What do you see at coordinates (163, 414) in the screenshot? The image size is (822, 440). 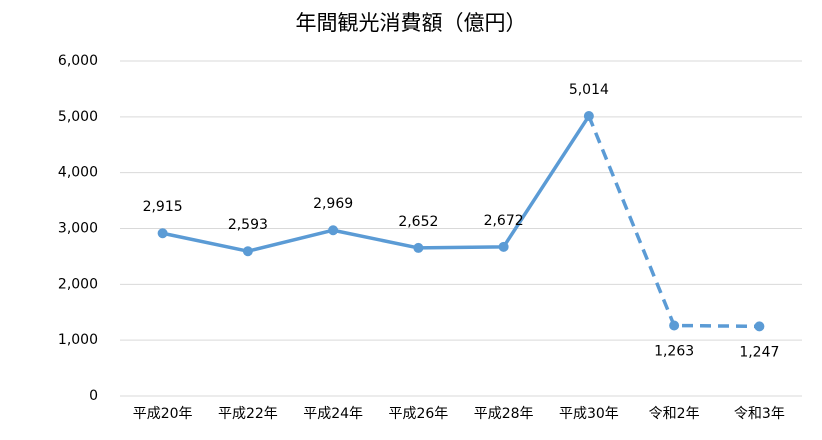 I see `x-tick-label: 平成20年` at bounding box center [163, 414].